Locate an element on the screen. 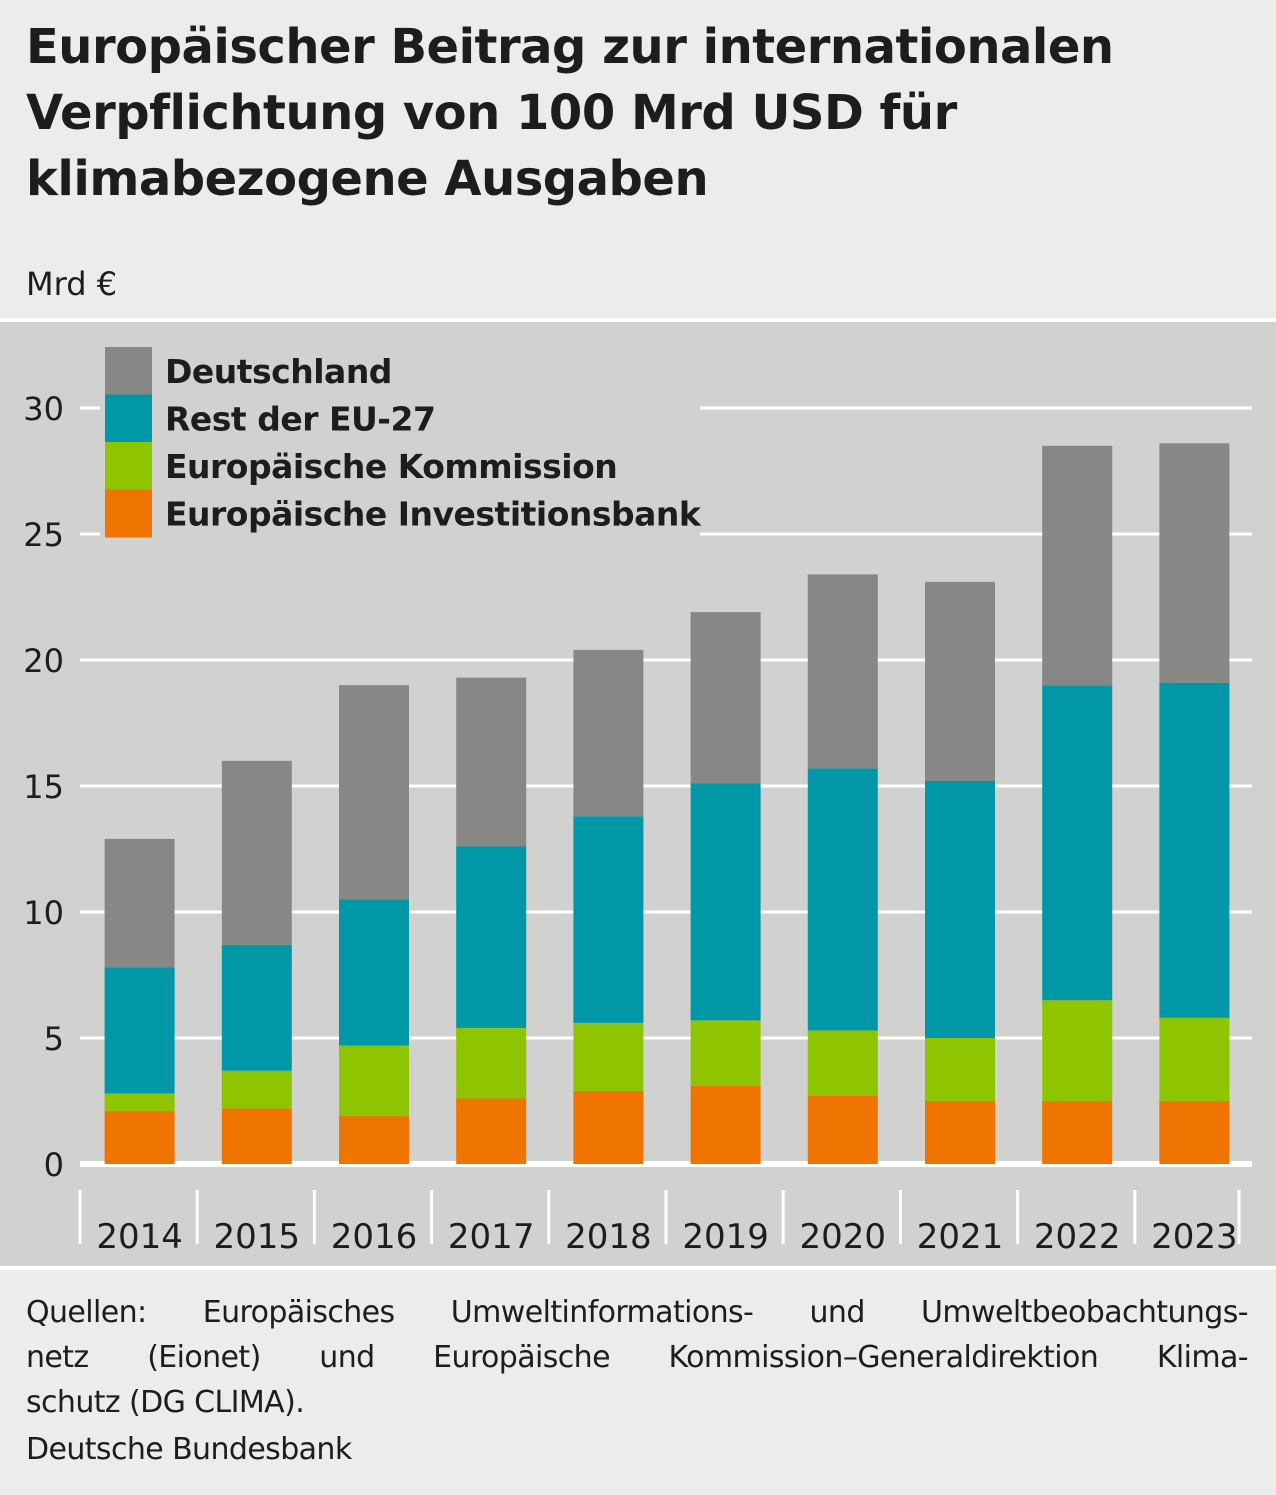 Image resolution: width=1276 pixels, height=1495 pixels. x-tick-label: 2021 is located at coordinates (960, 1237).